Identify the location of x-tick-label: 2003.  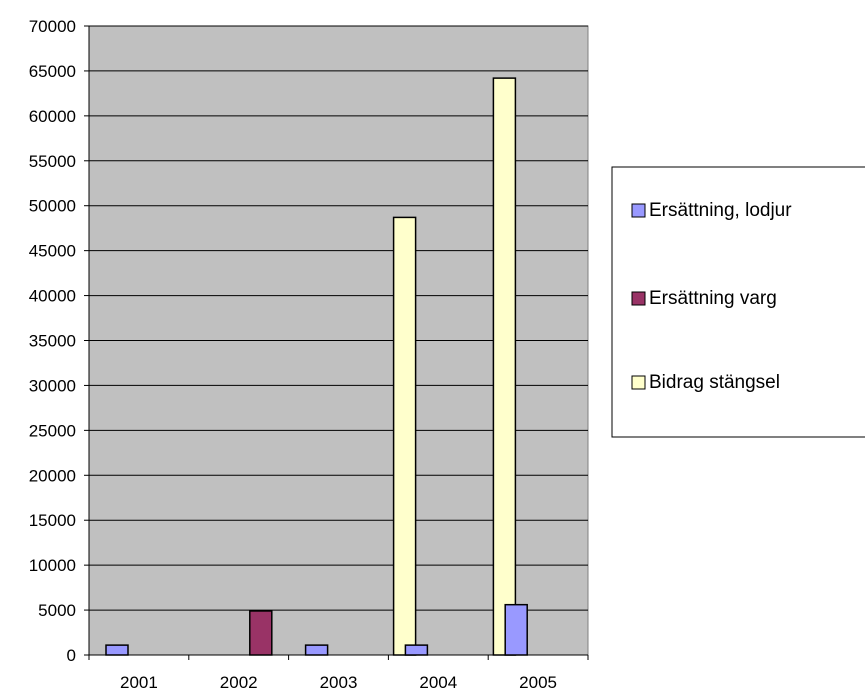
(339, 682).